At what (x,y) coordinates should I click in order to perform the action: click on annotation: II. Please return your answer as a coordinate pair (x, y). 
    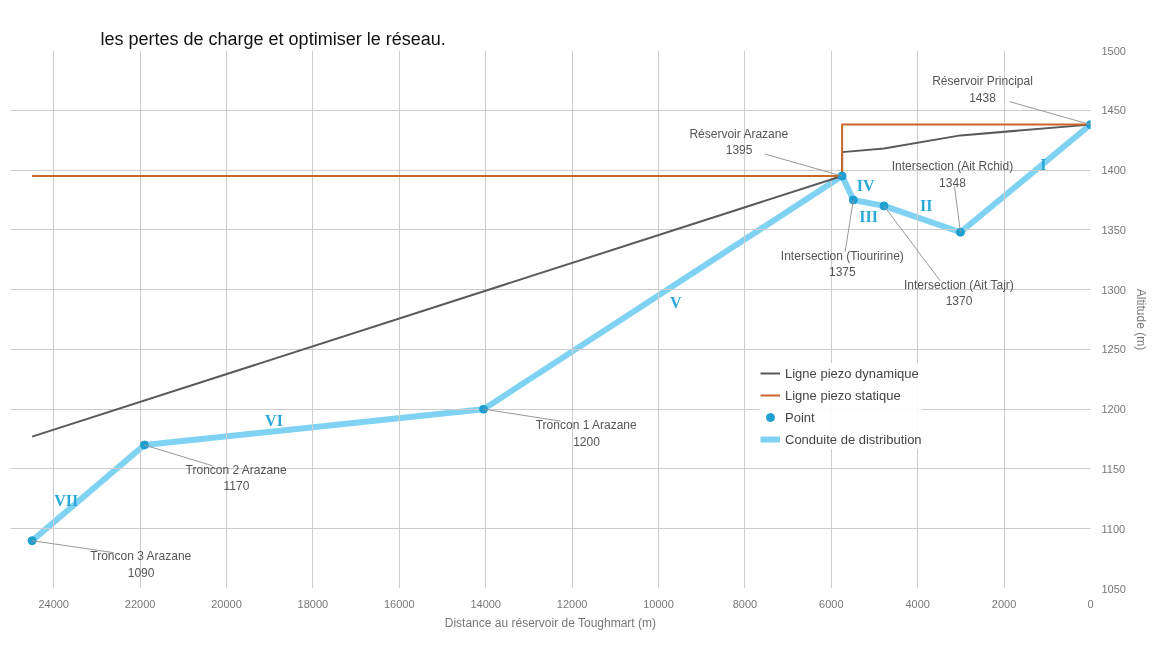
    Looking at the image, I should click on (926, 205).